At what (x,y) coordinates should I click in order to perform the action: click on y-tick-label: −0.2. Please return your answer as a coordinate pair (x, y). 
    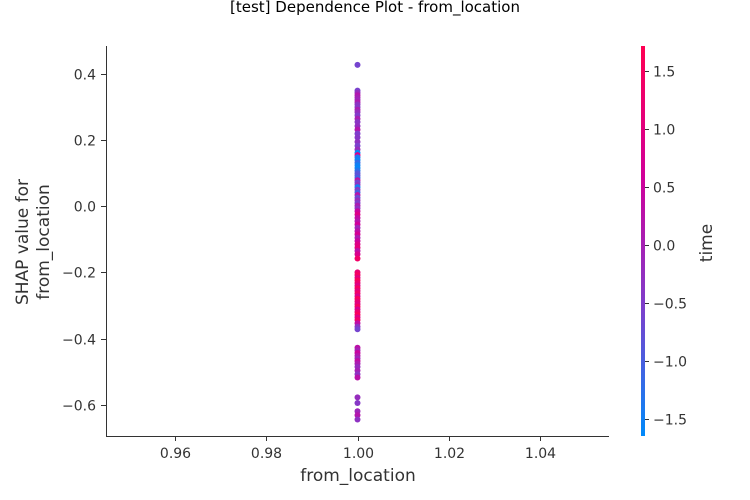
    Looking at the image, I should click on (79, 274).